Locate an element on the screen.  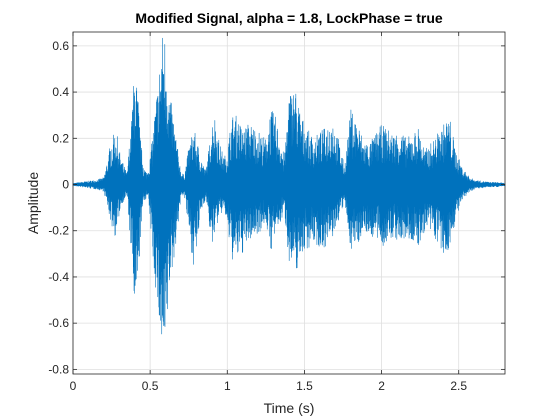
y-tick-label: -0.2 is located at coordinates (58, 231).